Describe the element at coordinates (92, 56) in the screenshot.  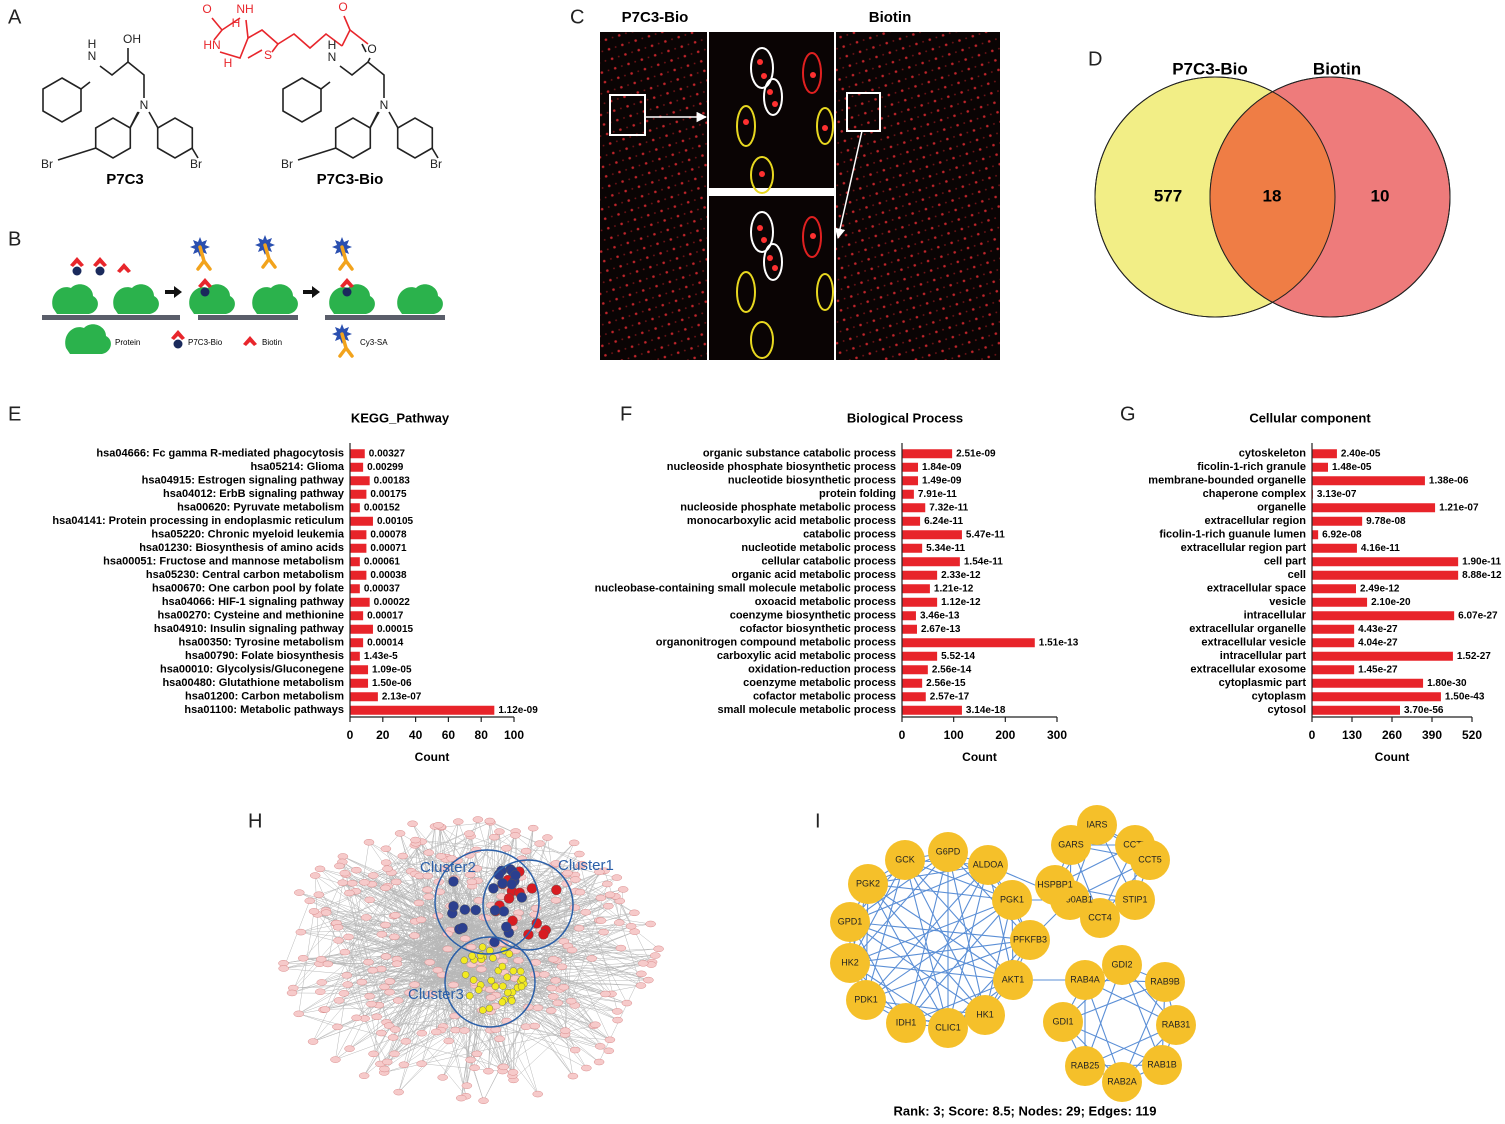
I see `atom-label: N` at that location.